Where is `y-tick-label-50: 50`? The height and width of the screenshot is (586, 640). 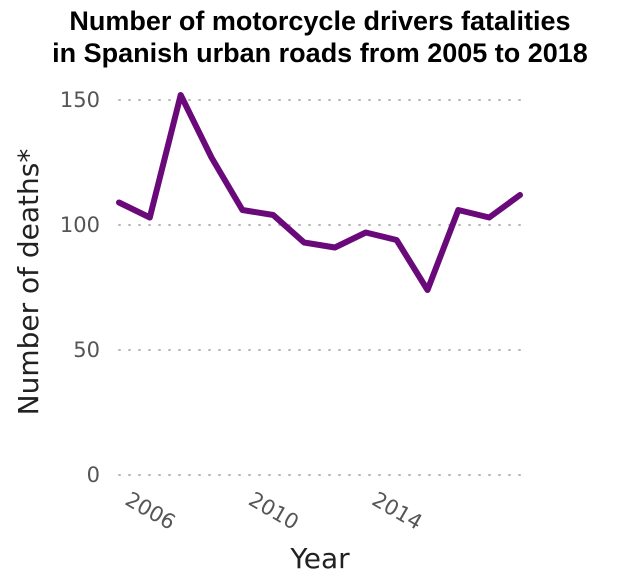 y-tick-label-50: 50 is located at coordinates (86, 350).